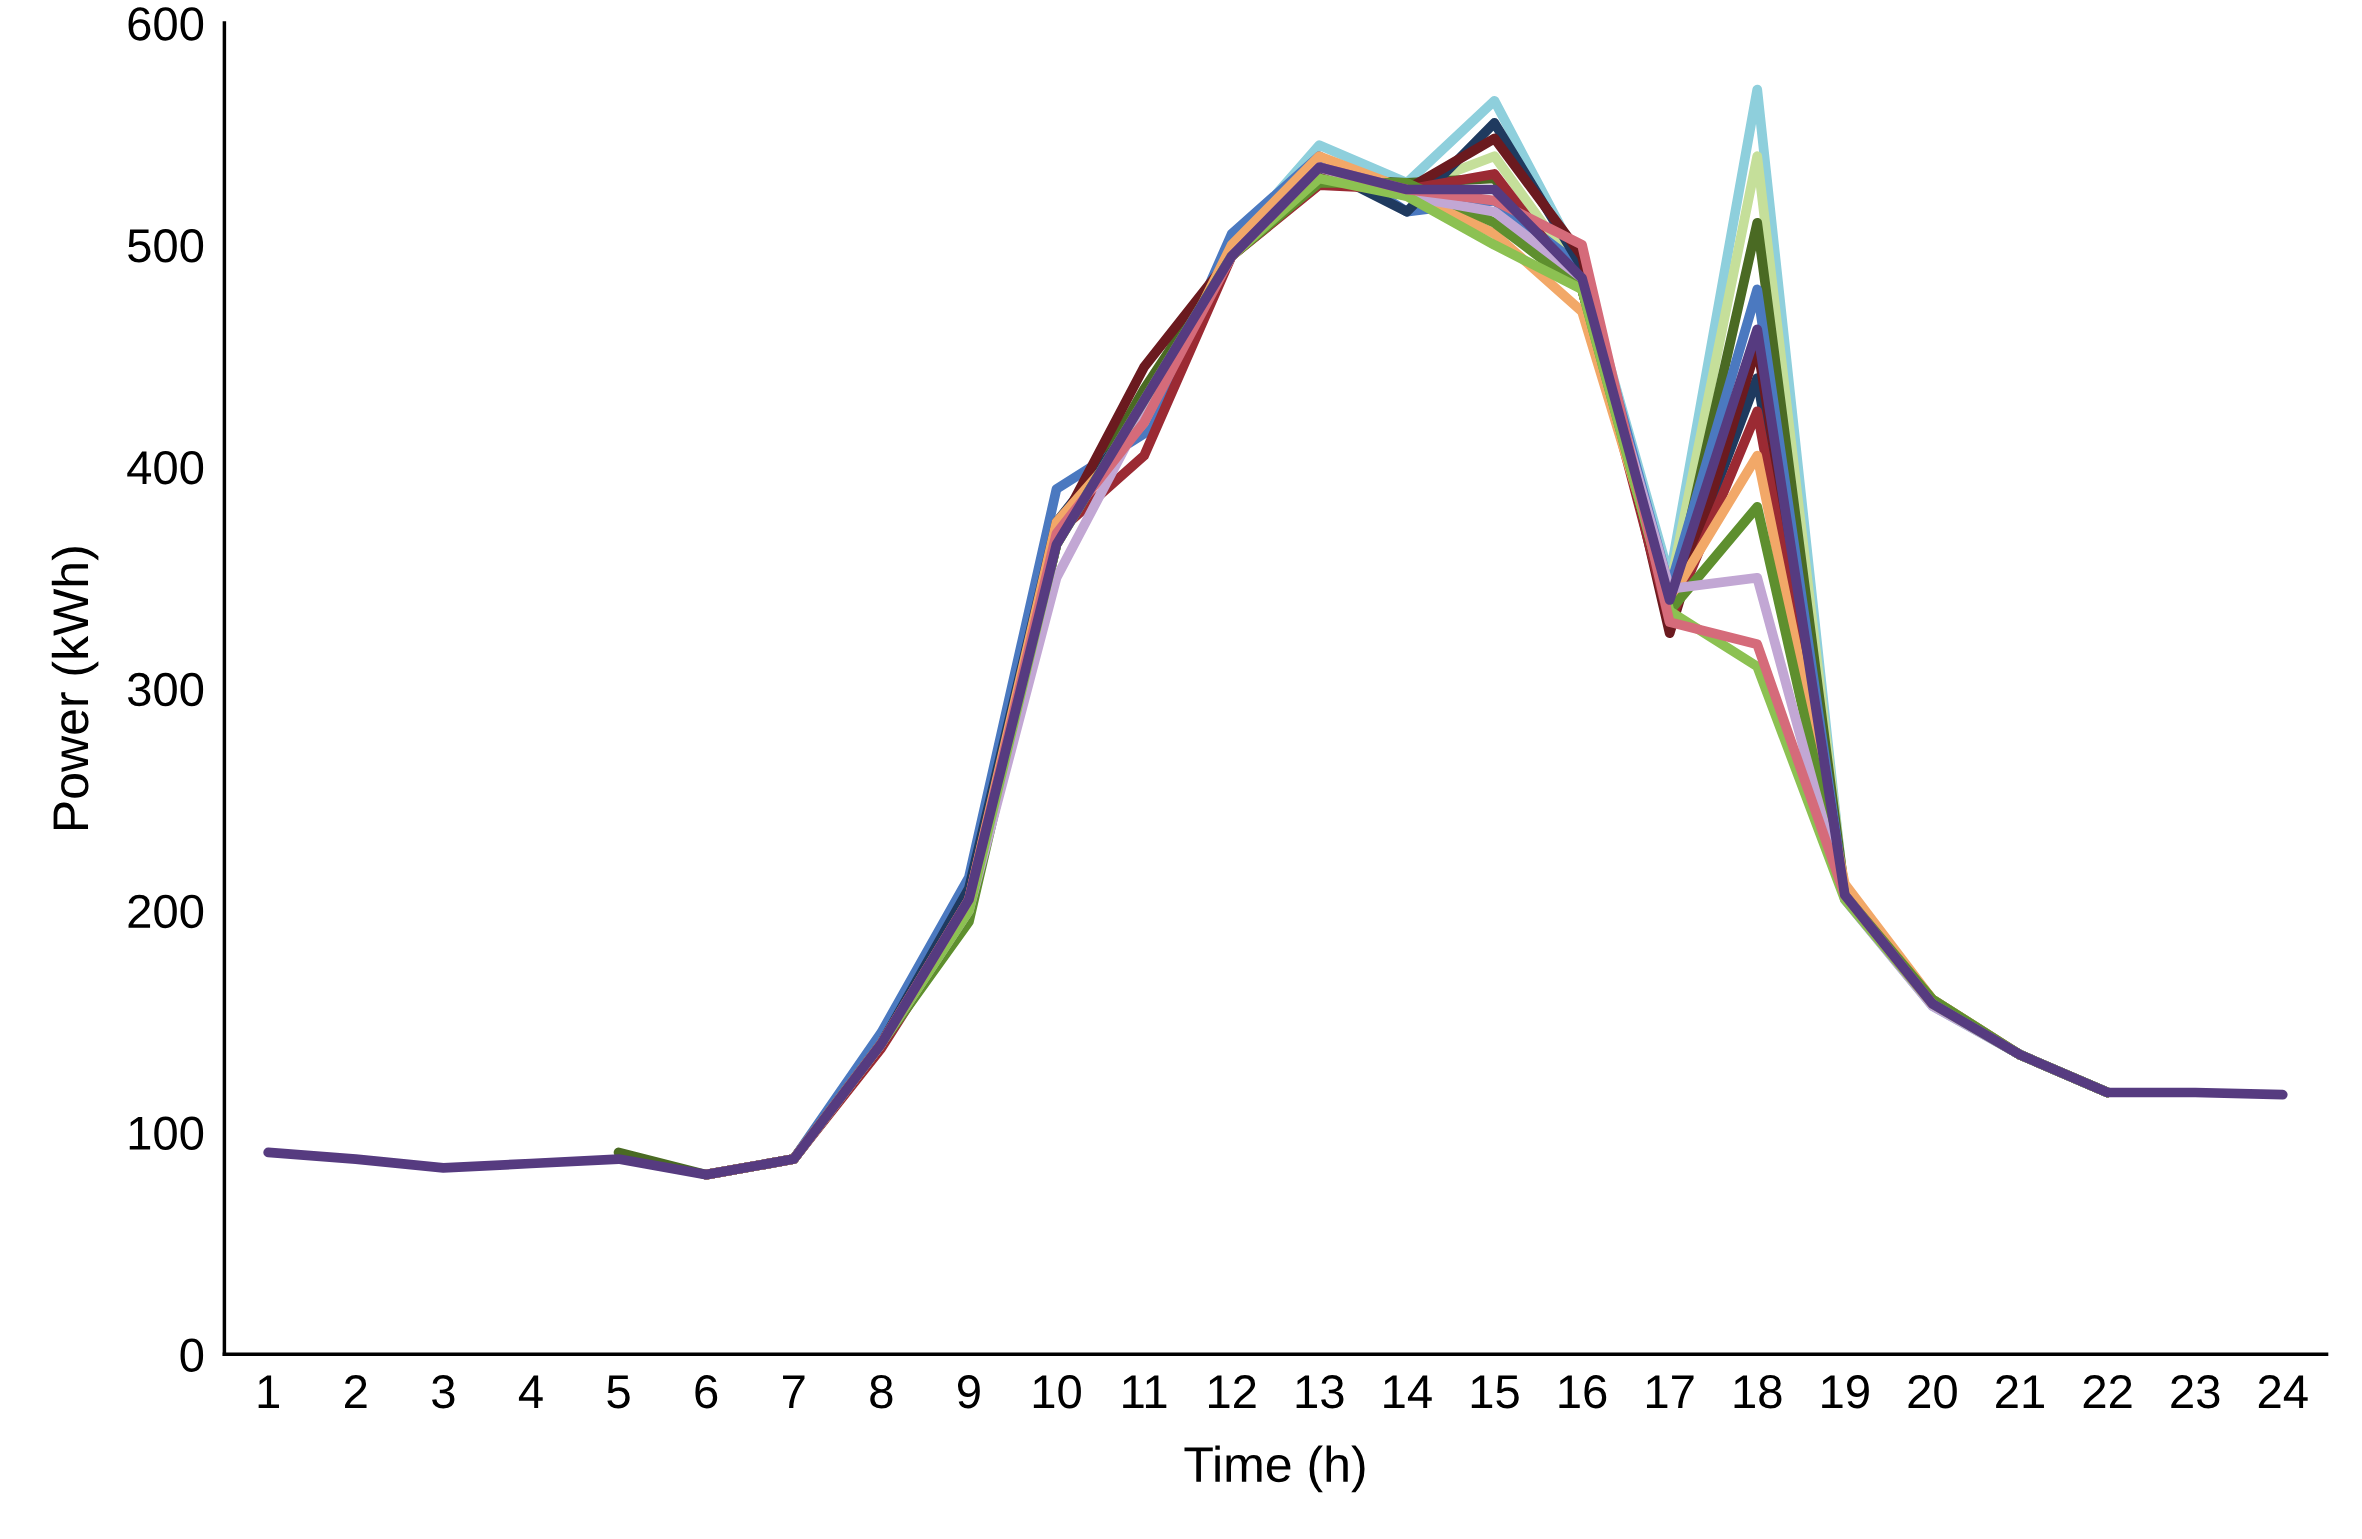  I want to click on x-tick-label: 10, so click(1057, 1392).